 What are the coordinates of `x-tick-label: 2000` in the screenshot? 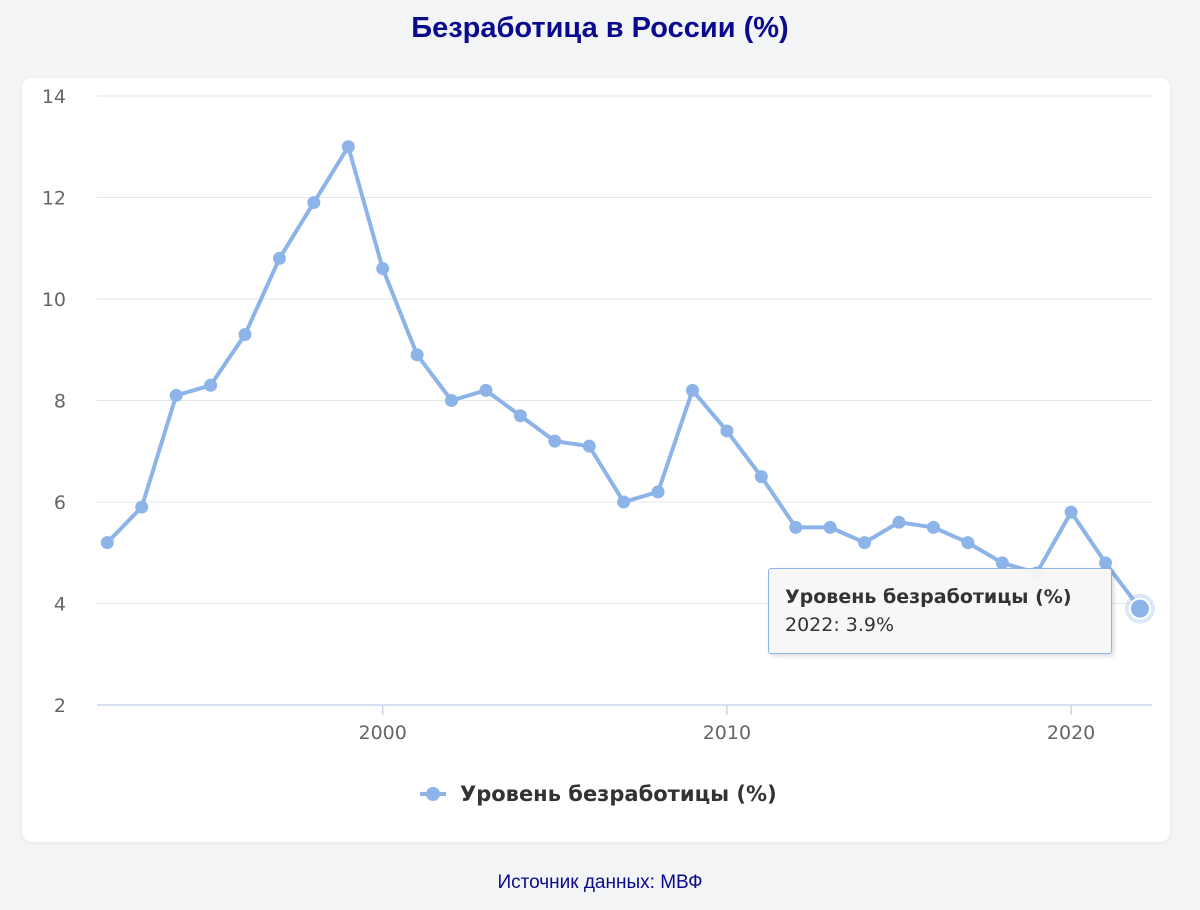 It's located at (383, 733).